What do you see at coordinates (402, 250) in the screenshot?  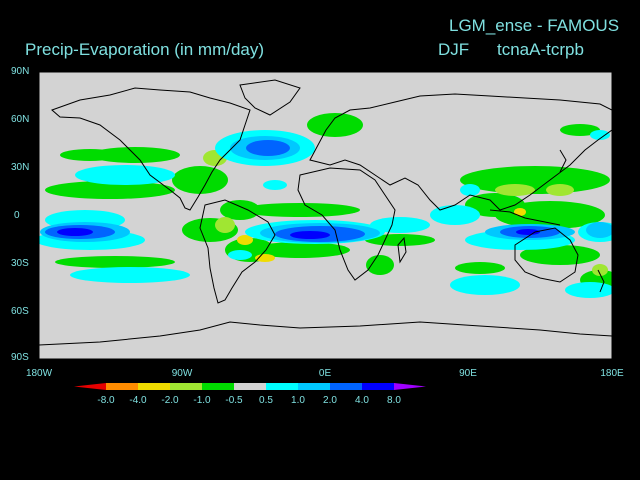 I see `madagascar` at bounding box center [402, 250].